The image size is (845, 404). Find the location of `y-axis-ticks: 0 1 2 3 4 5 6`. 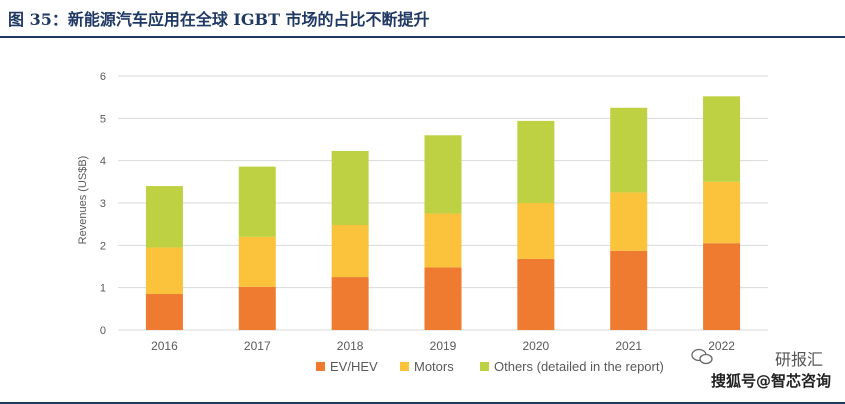

y-axis-ticks: 0 1 2 3 4 5 6 is located at coordinates (103, 204).